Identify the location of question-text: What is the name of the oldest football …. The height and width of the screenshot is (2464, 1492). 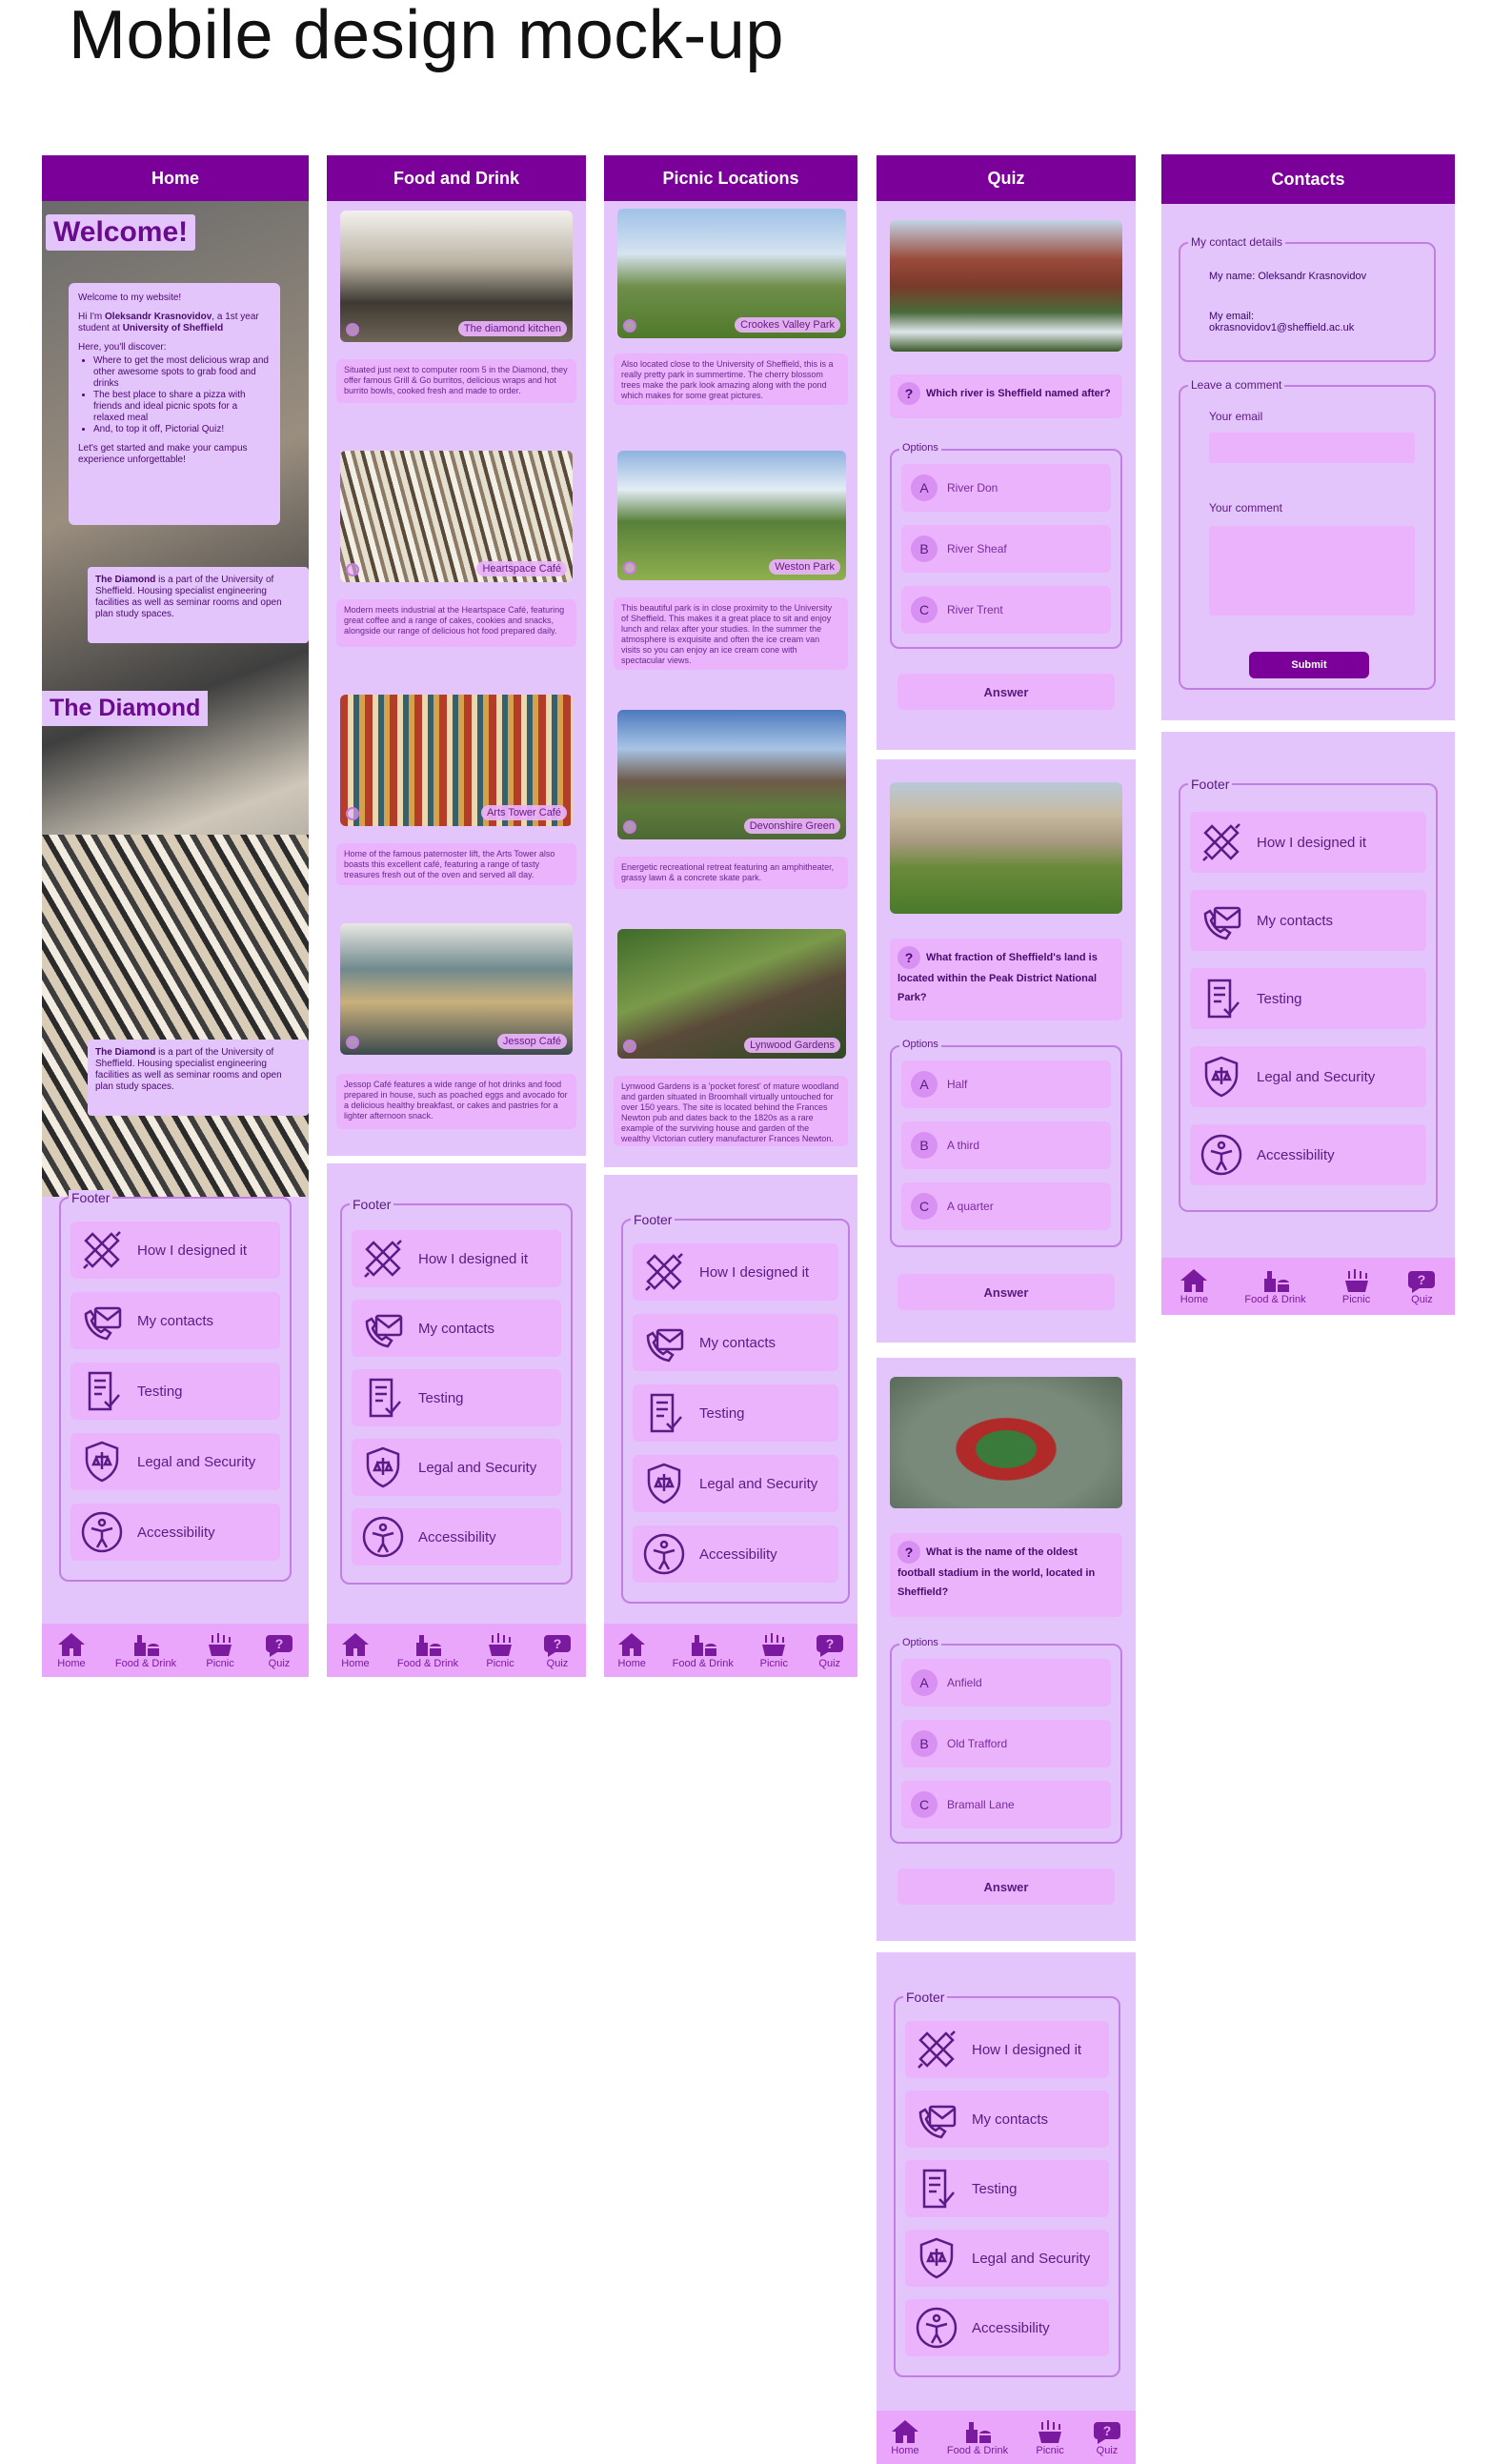
(996, 1572).